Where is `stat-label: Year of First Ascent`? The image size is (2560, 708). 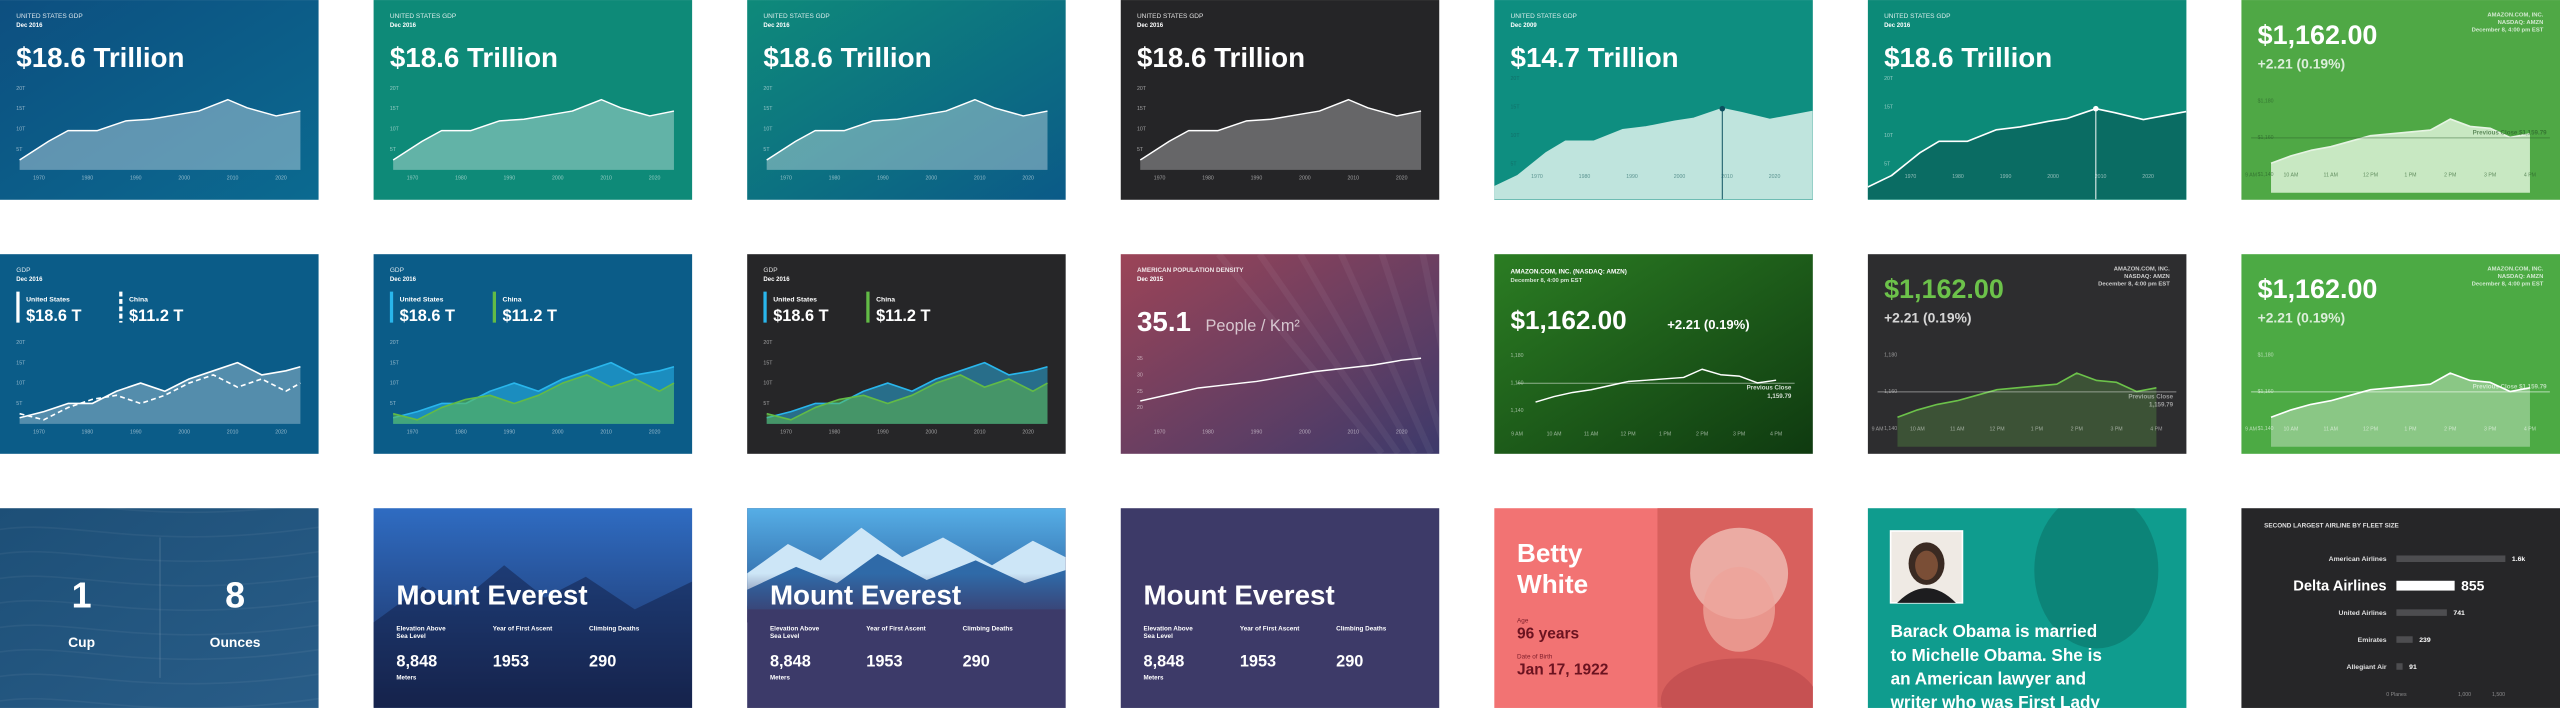
stat-label: Year of First Ascent is located at coordinates (523, 629).